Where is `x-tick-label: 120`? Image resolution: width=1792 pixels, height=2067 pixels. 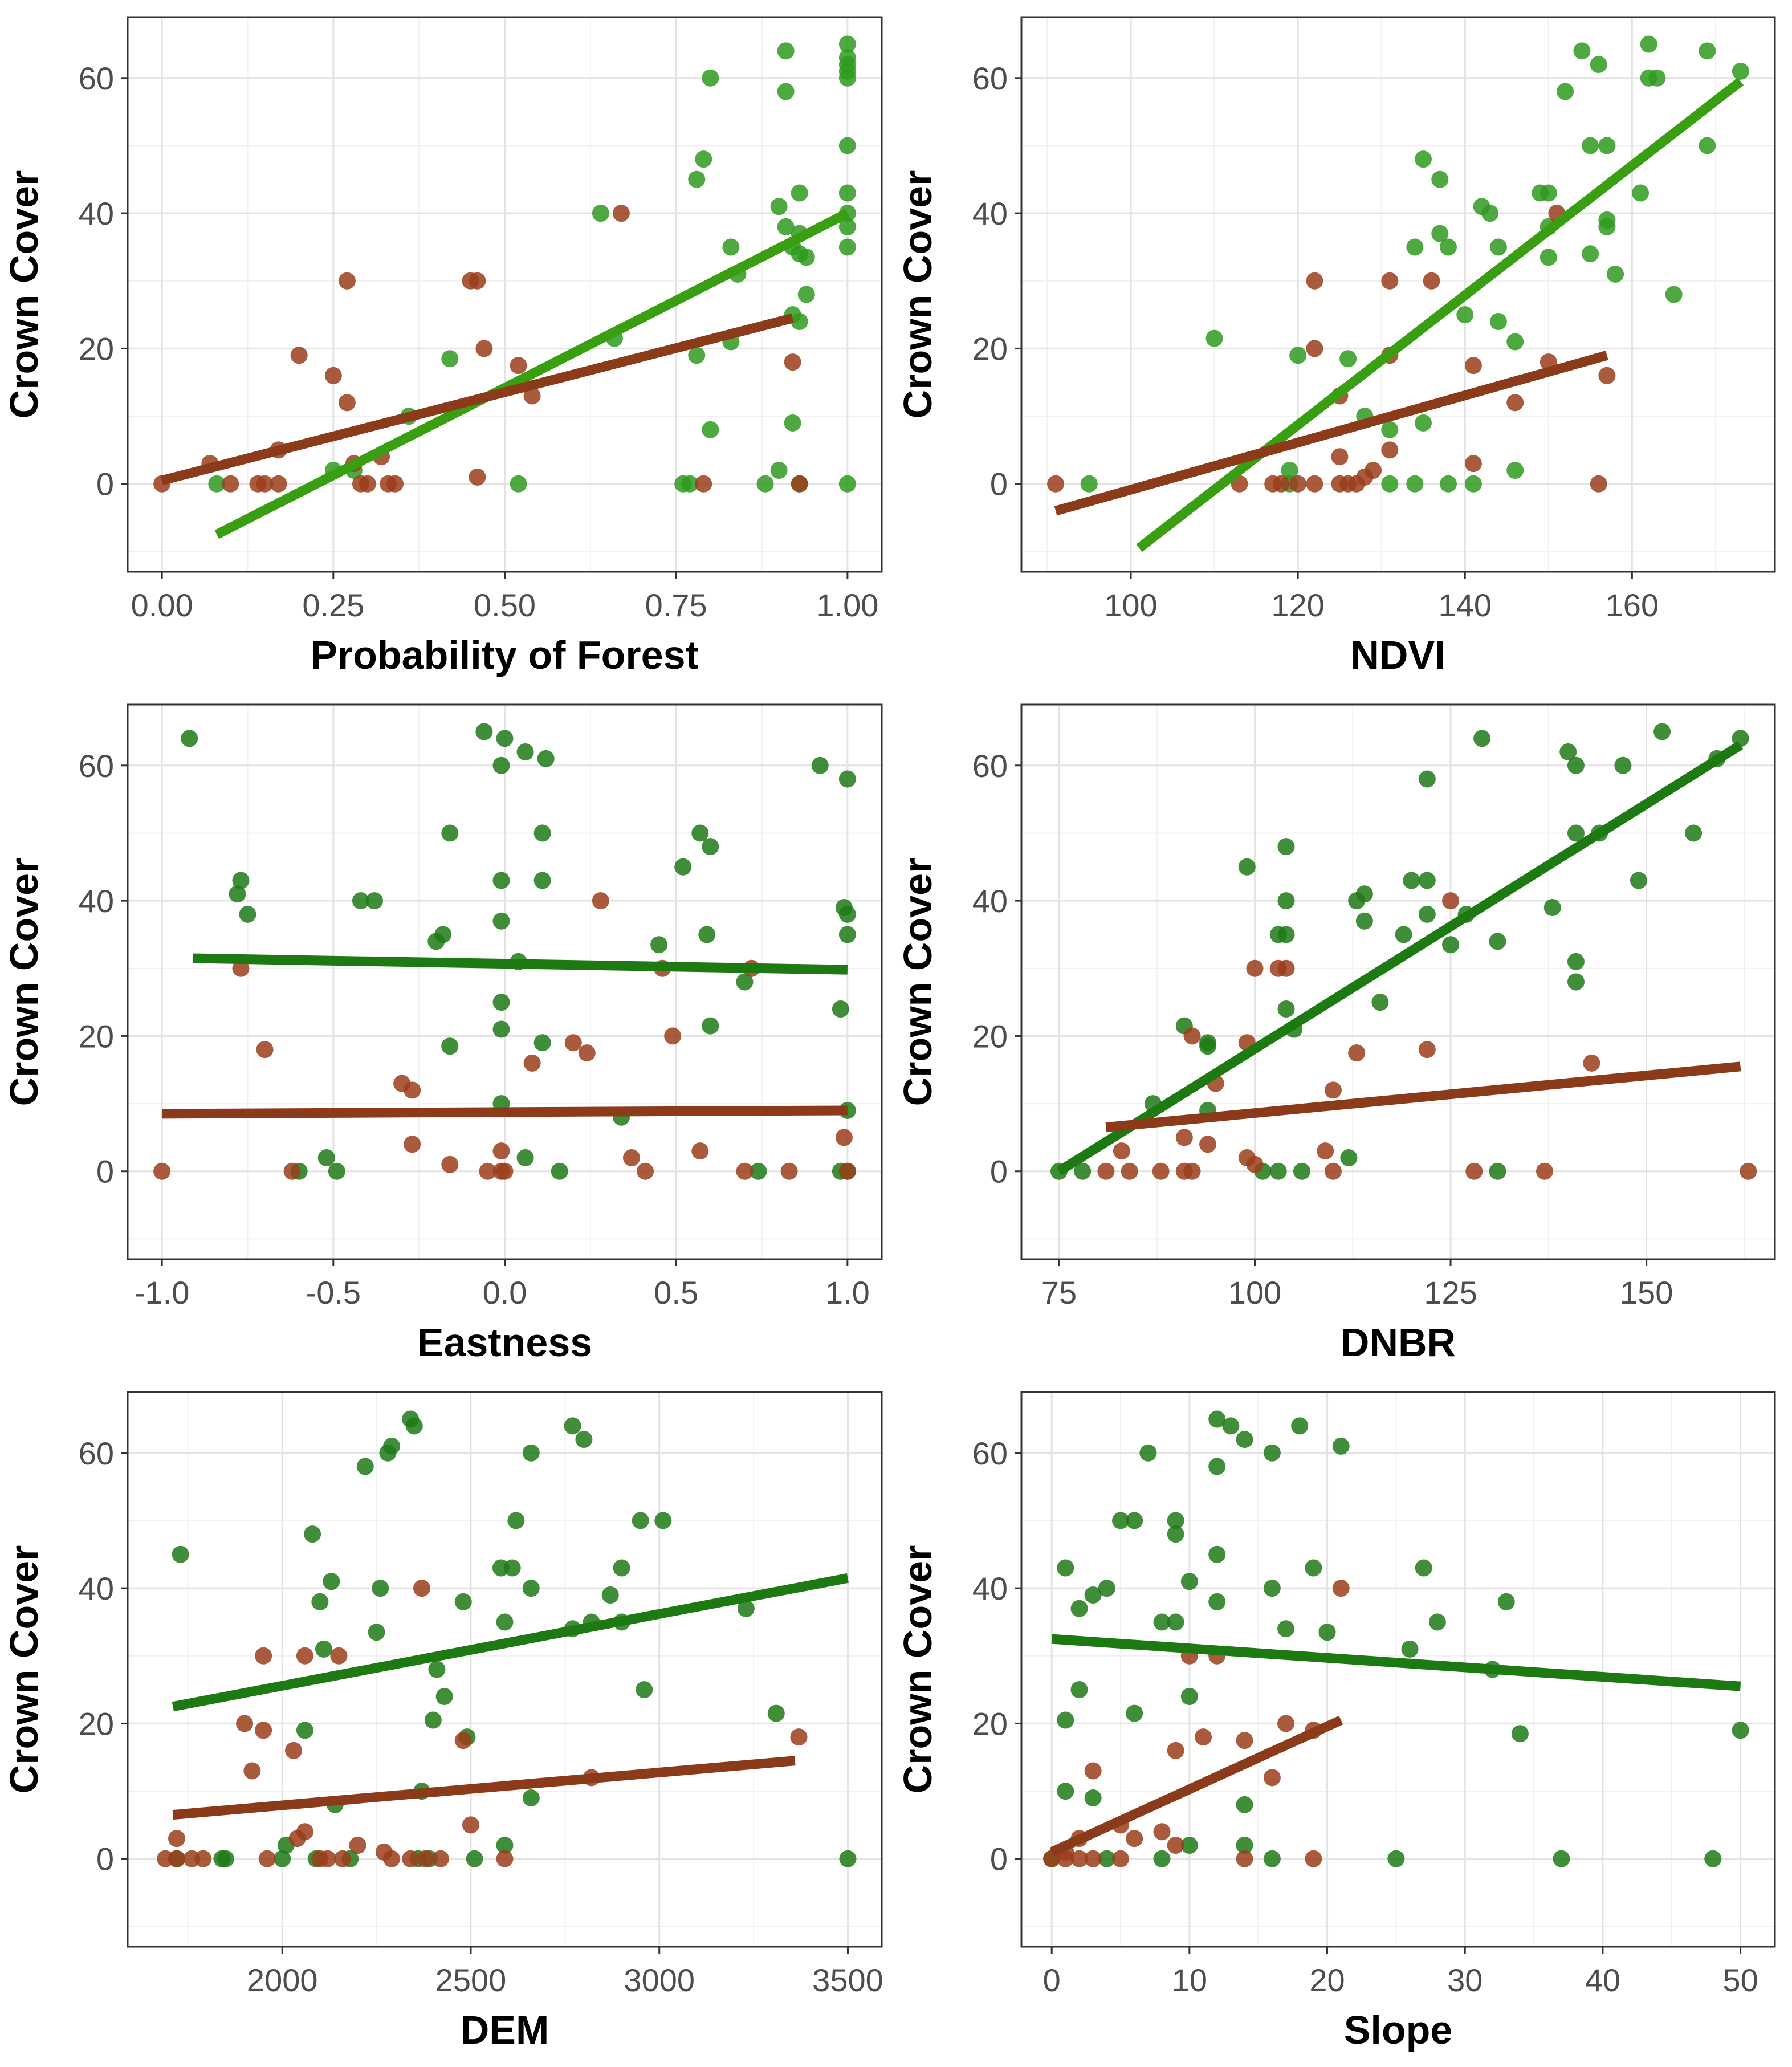
x-tick-label: 120 is located at coordinates (1297, 605).